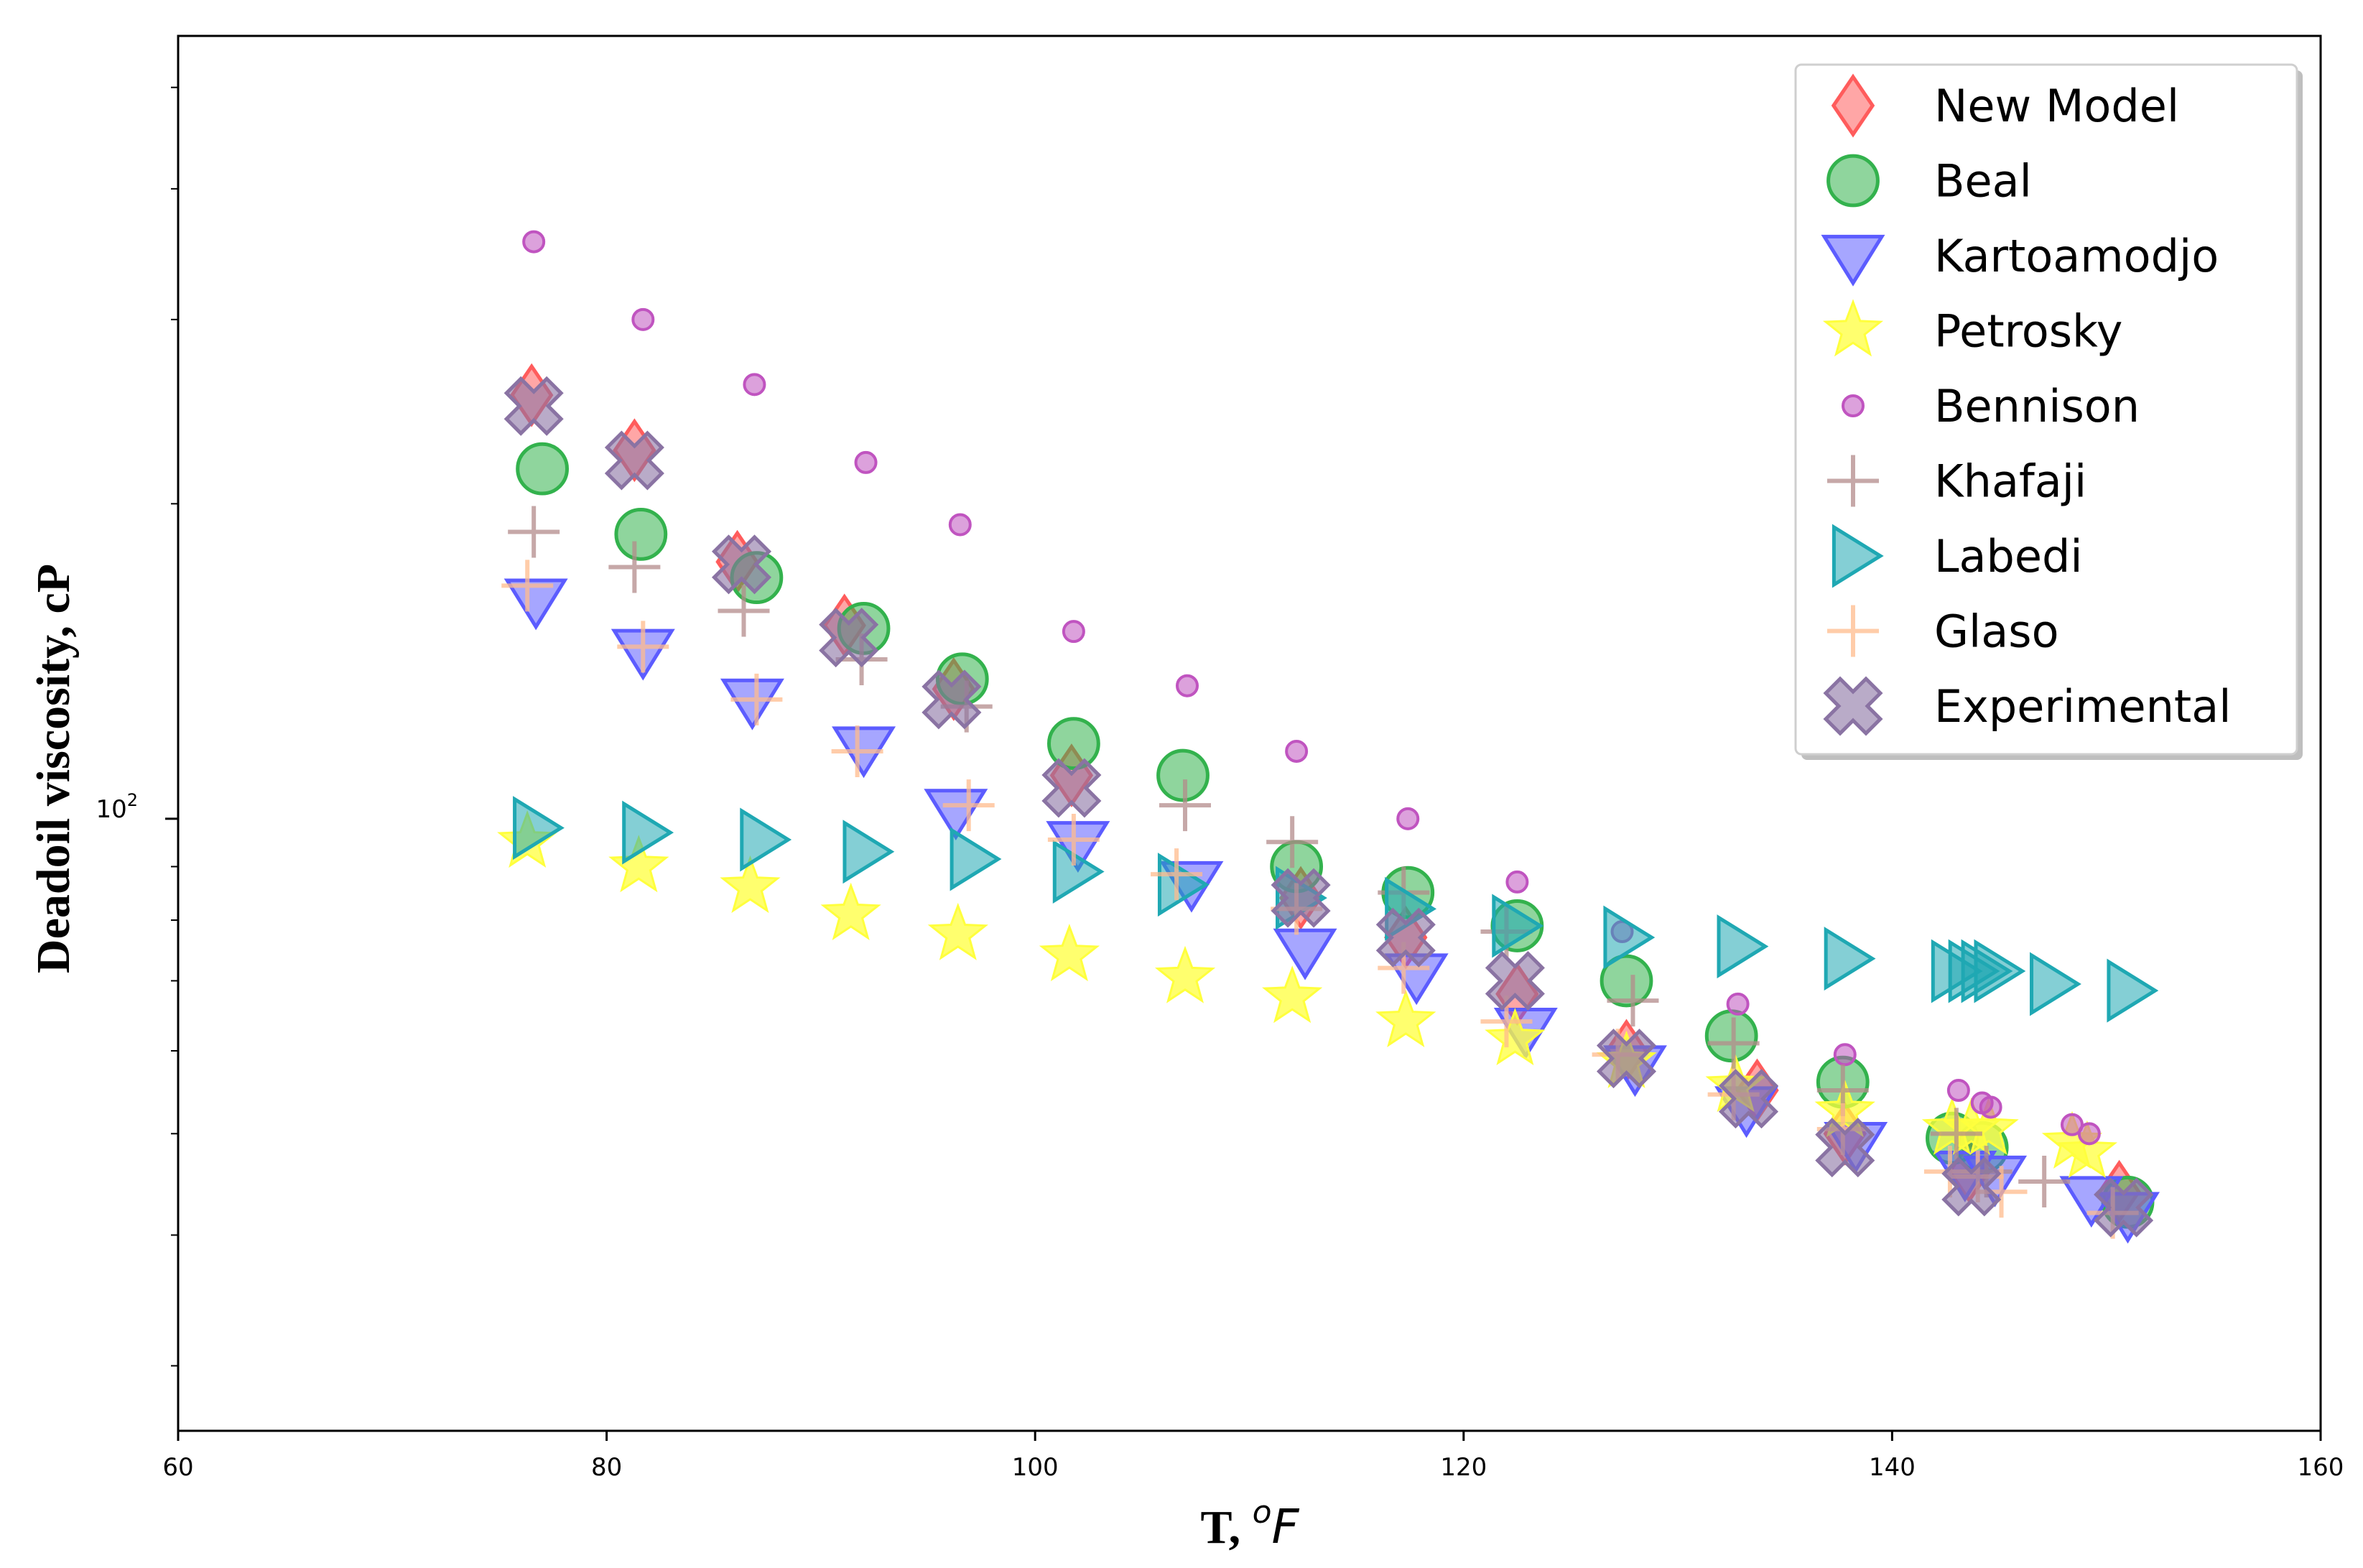 This screenshot has width=2363, height=1568. I want to click on legend-entry: Experimental, so click(2027, 706).